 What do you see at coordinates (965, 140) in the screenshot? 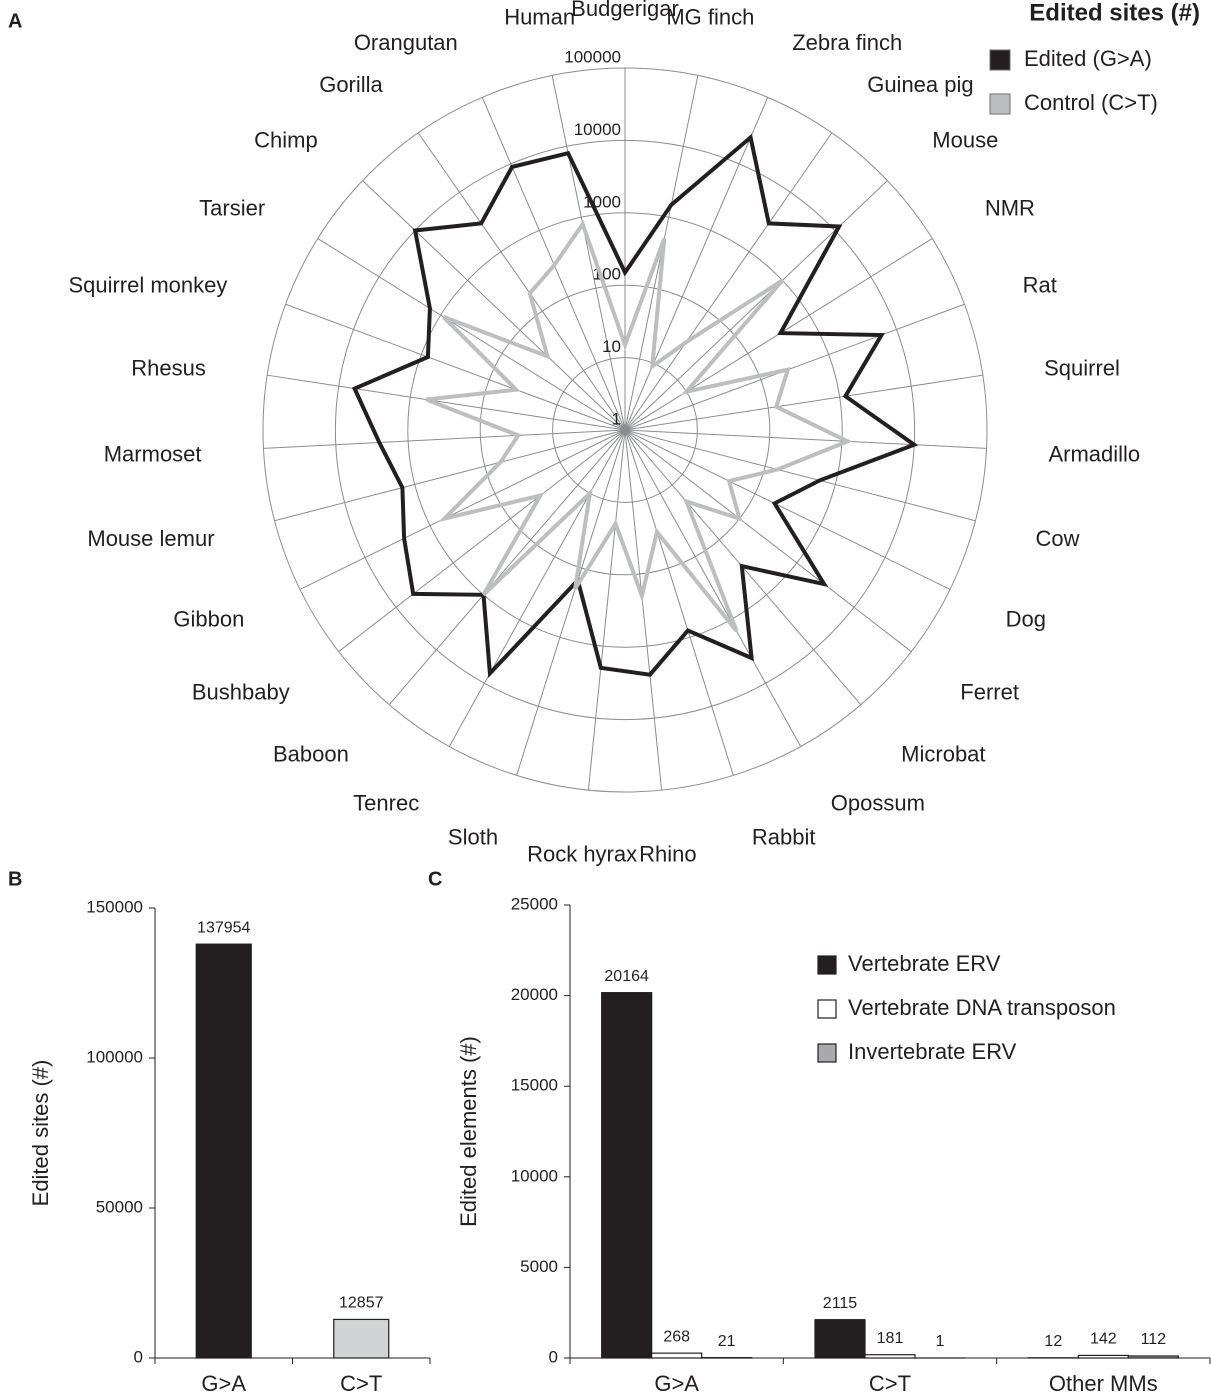
I see `category-label: Mouse` at bounding box center [965, 140].